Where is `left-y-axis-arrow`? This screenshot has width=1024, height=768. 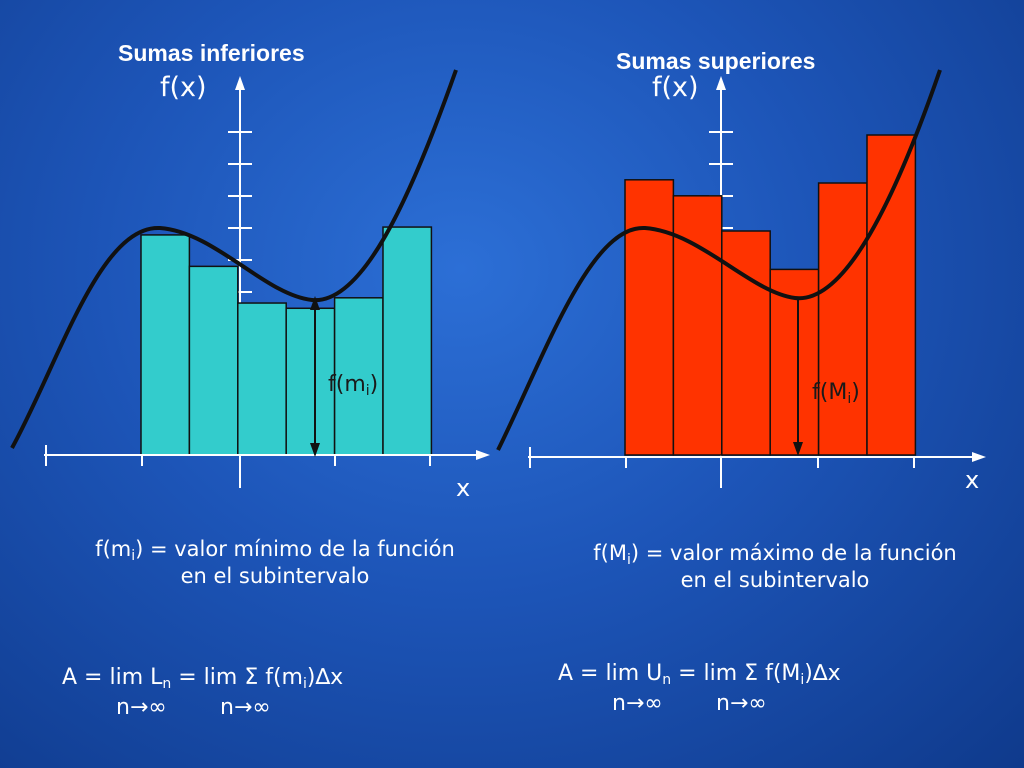
left-y-axis-arrow is located at coordinates (240, 83).